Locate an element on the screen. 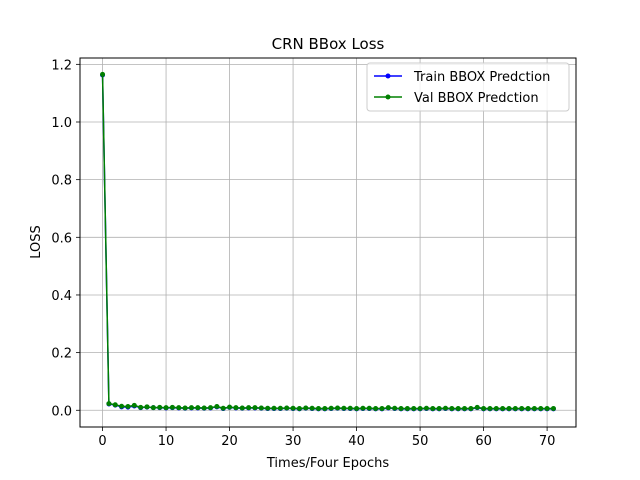 This screenshot has width=640, height=480. y-tick-label: 0.8 is located at coordinates (61, 181).